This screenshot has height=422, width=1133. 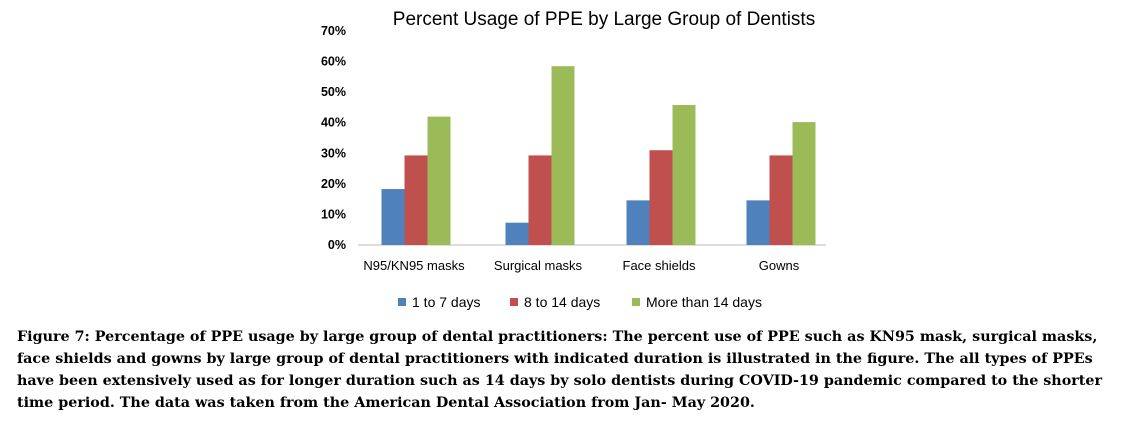 I want to click on y-tick-label: 70%, so click(x=333, y=31).